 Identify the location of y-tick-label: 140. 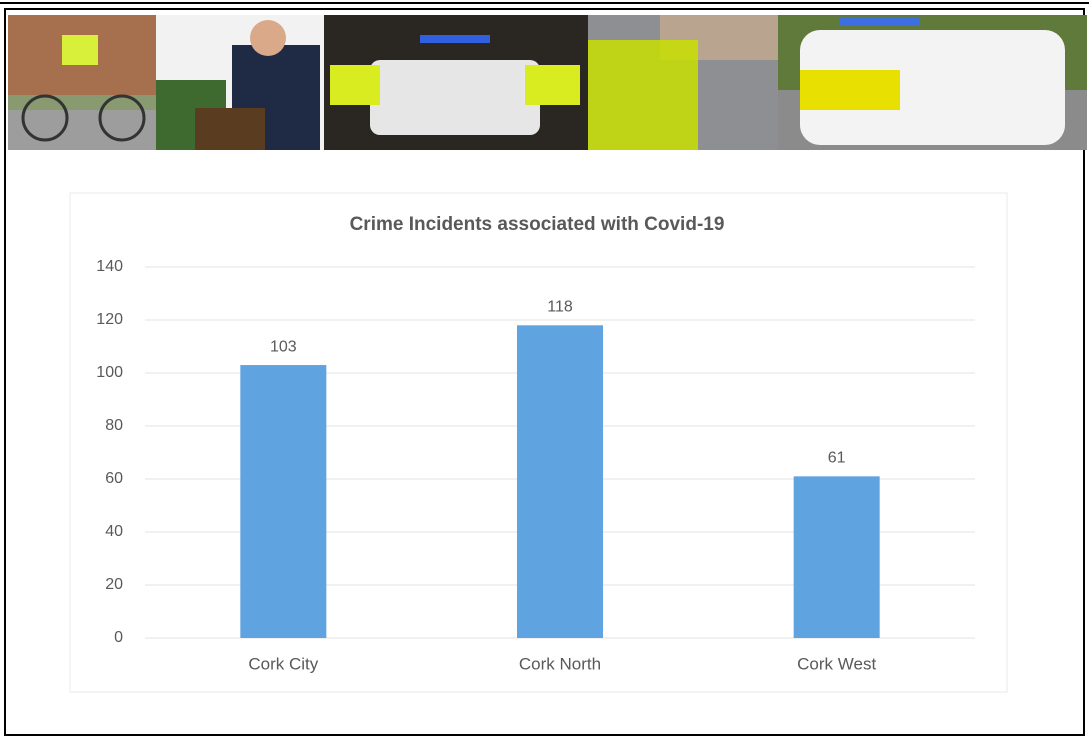
(109, 266).